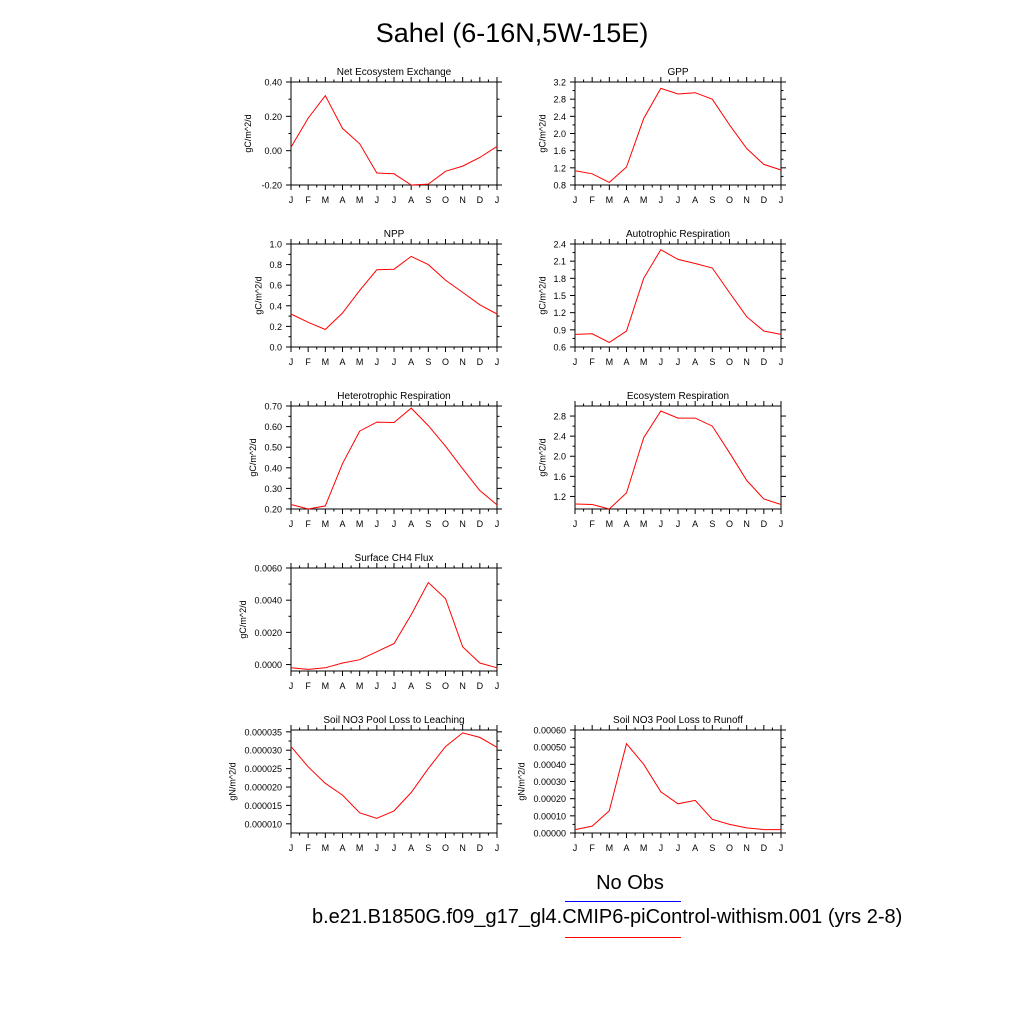 This screenshot has height=1024, width=1024. What do you see at coordinates (275, 265) in the screenshot?
I see `y-tick-label: 0.8` at bounding box center [275, 265].